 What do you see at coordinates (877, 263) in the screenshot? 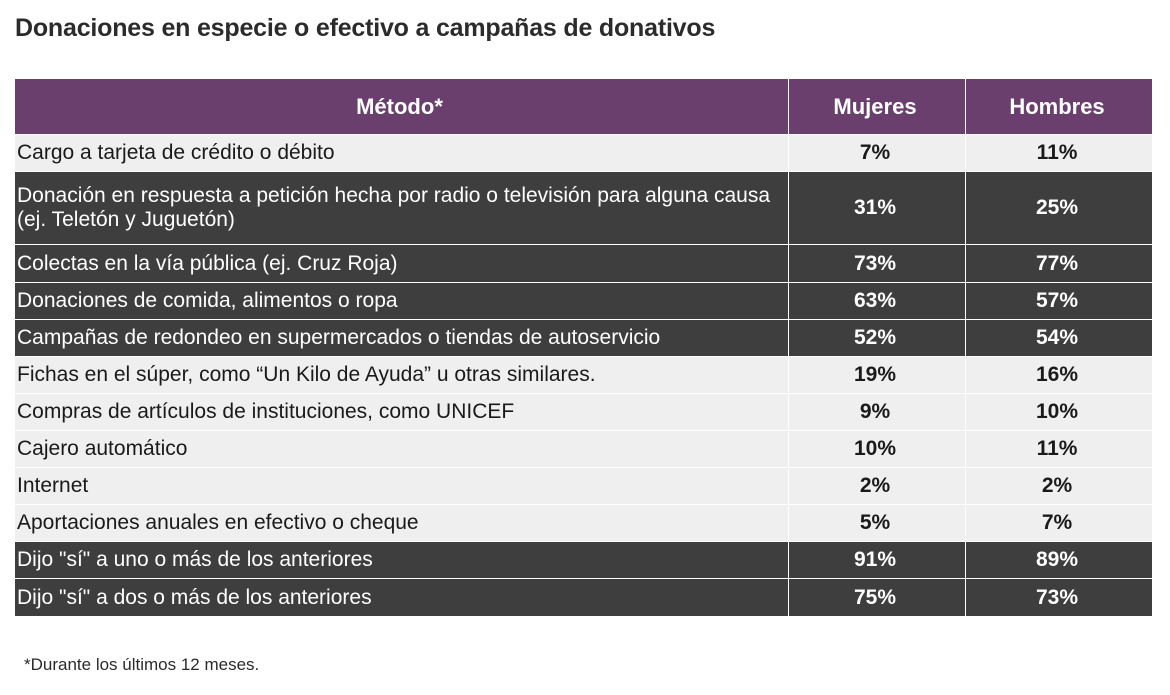
I see `women-percent-cell: 73%` at bounding box center [877, 263].